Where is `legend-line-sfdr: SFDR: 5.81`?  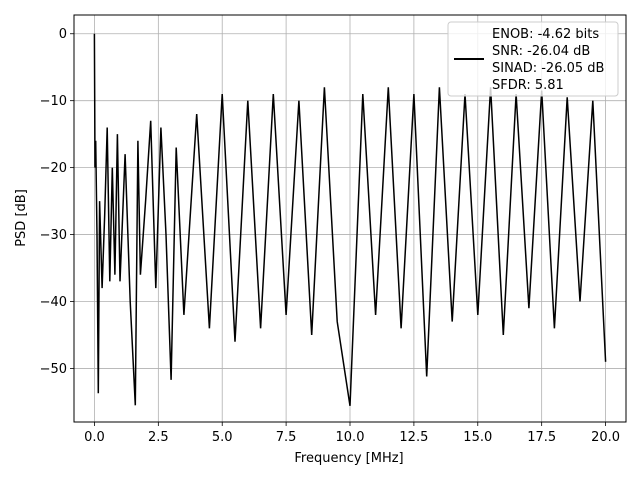
legend-line-sfdr: SFDR: 5.81 is located at coordinates (528, 85).